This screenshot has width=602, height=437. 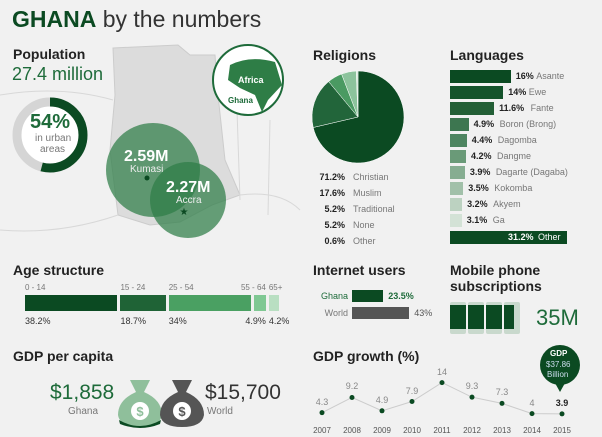 I want to click on language-label: Boron (Brong), so click(x=528, y=124).